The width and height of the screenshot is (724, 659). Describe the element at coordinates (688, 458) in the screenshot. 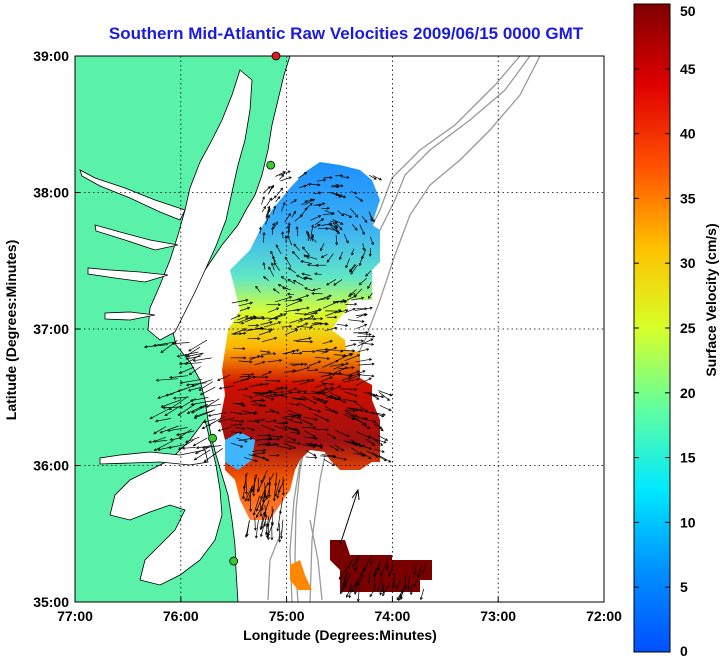

I see `colorbar-tick-label: 15` at that location.